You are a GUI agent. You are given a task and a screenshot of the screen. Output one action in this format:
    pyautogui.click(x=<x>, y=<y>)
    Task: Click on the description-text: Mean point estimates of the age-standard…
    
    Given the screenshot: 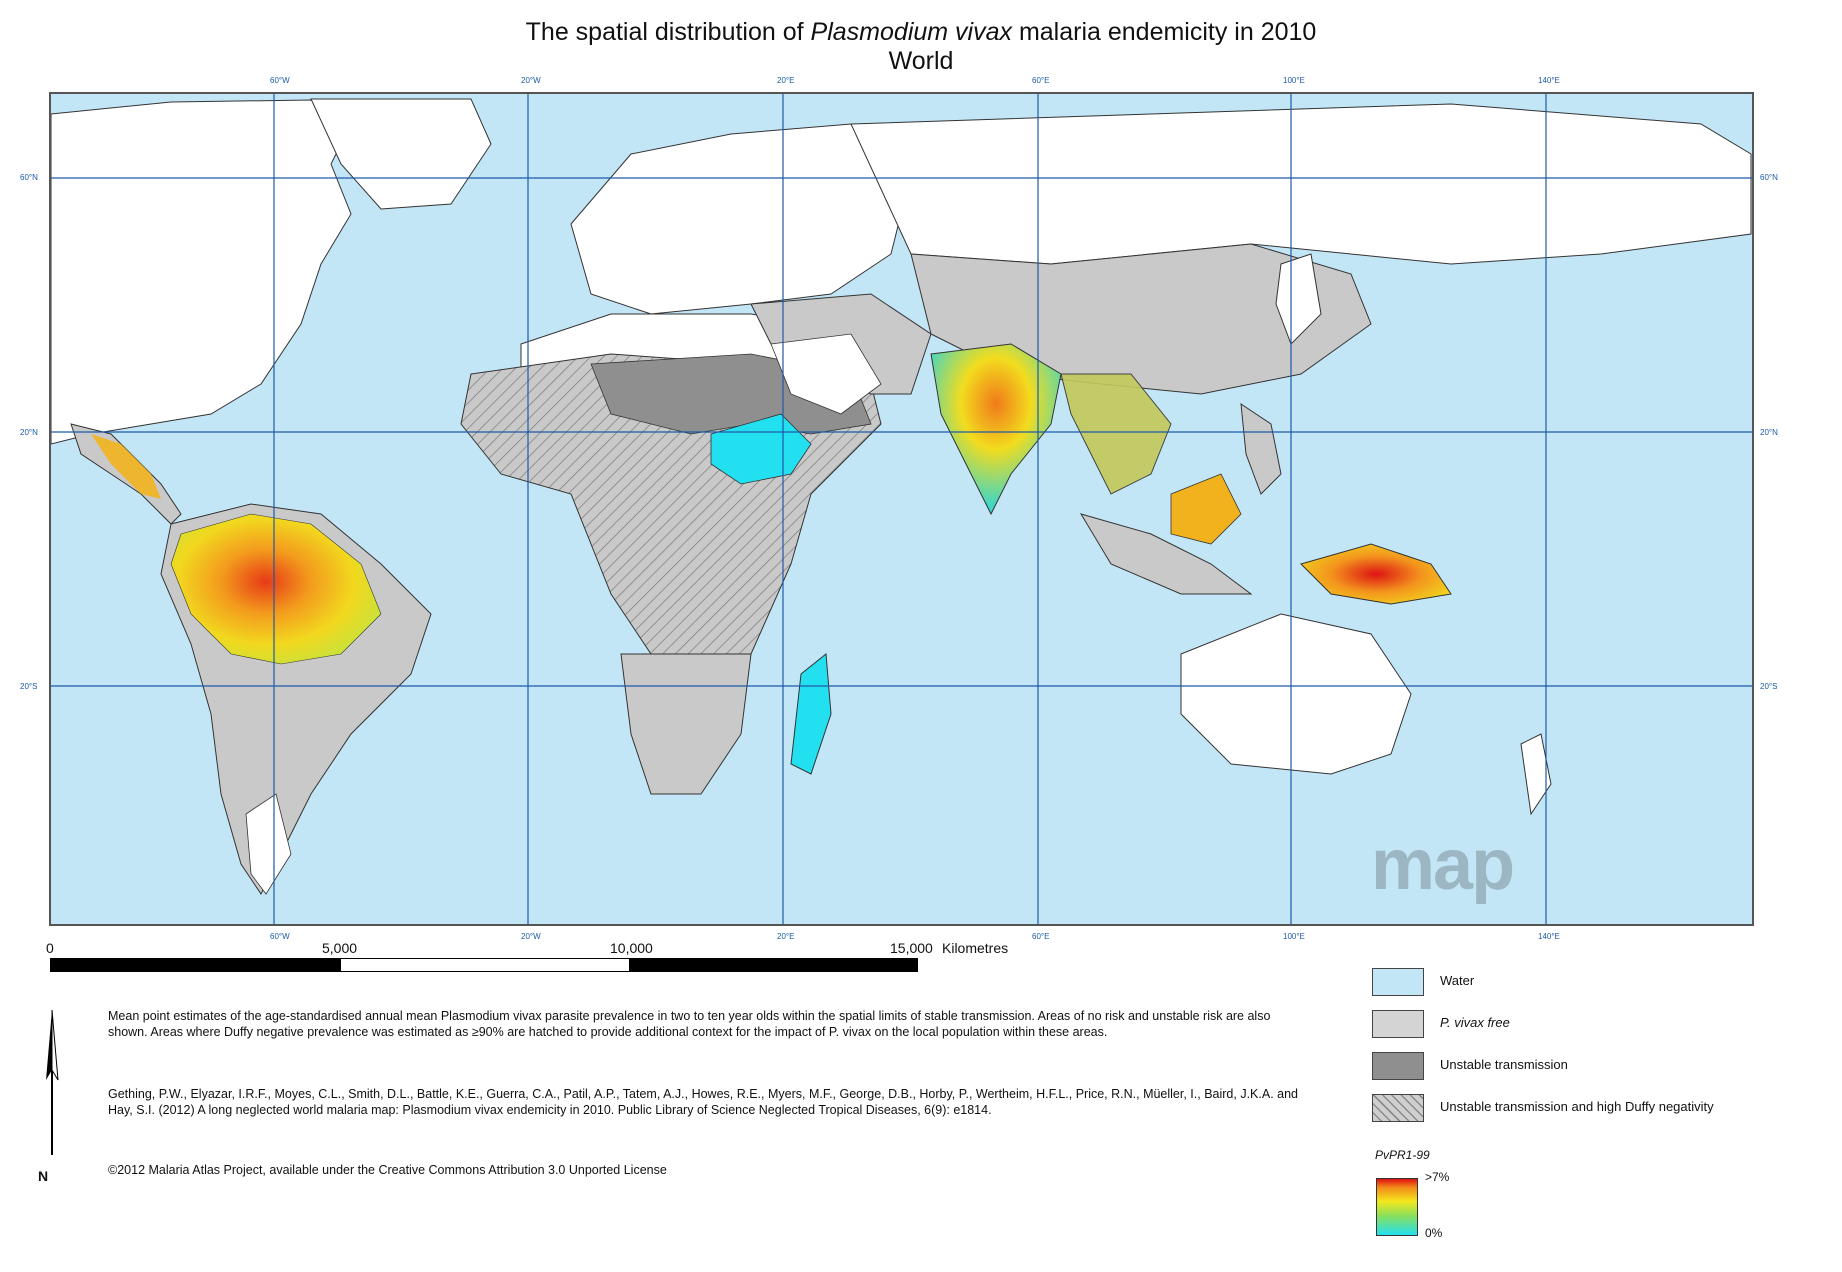 What is the action you would take?
    pyautogui.click(x=689, y=1024)
    